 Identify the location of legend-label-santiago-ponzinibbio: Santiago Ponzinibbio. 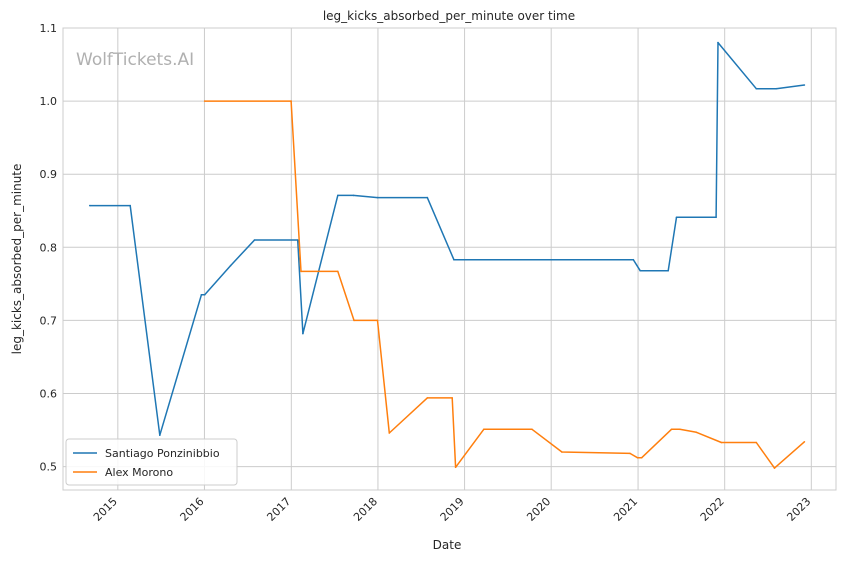
(162, 453).